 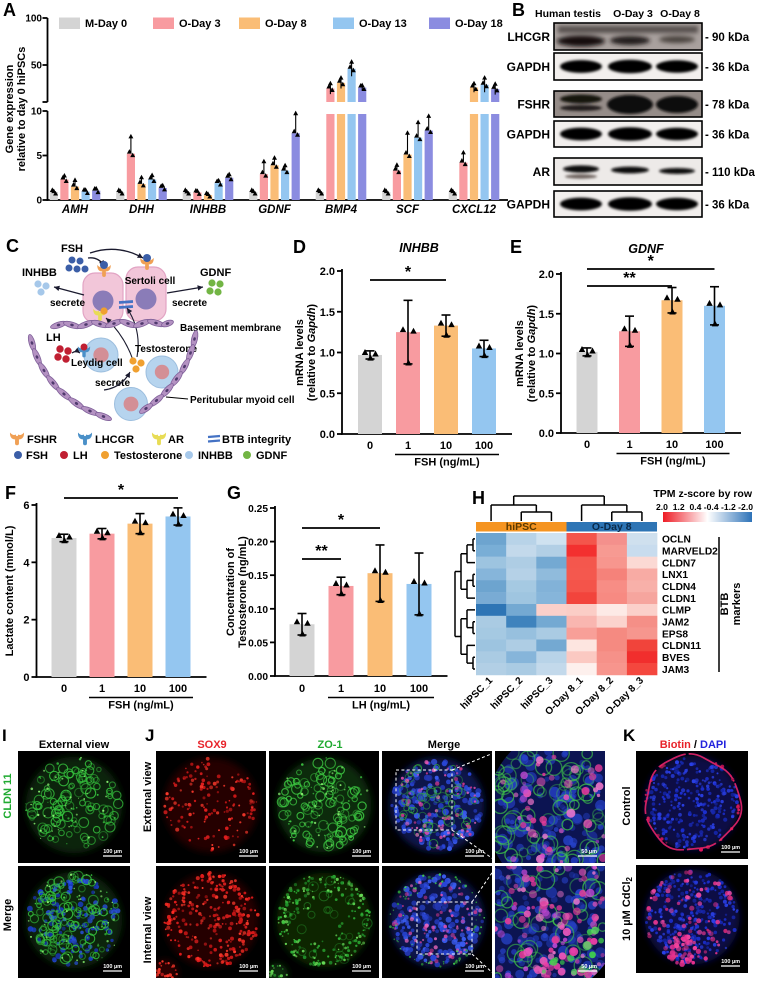 I want to click on svg-text: Lactate content (mmol/L), so click(x=10, y=590).